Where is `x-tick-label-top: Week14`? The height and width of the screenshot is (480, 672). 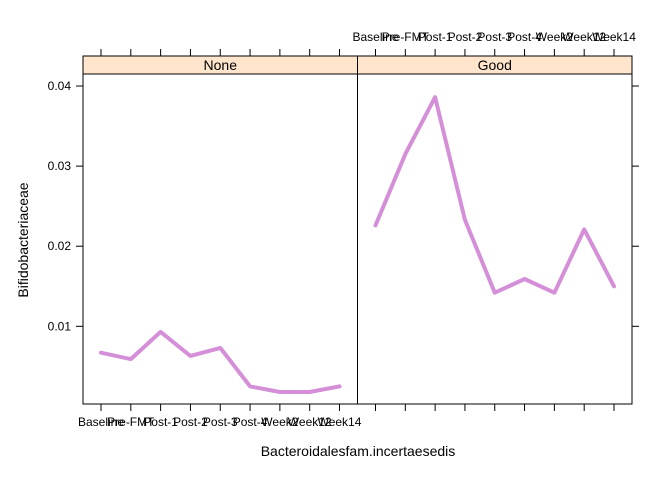 x-tick-label-top: Week14 is located at coordinates (614, 37).